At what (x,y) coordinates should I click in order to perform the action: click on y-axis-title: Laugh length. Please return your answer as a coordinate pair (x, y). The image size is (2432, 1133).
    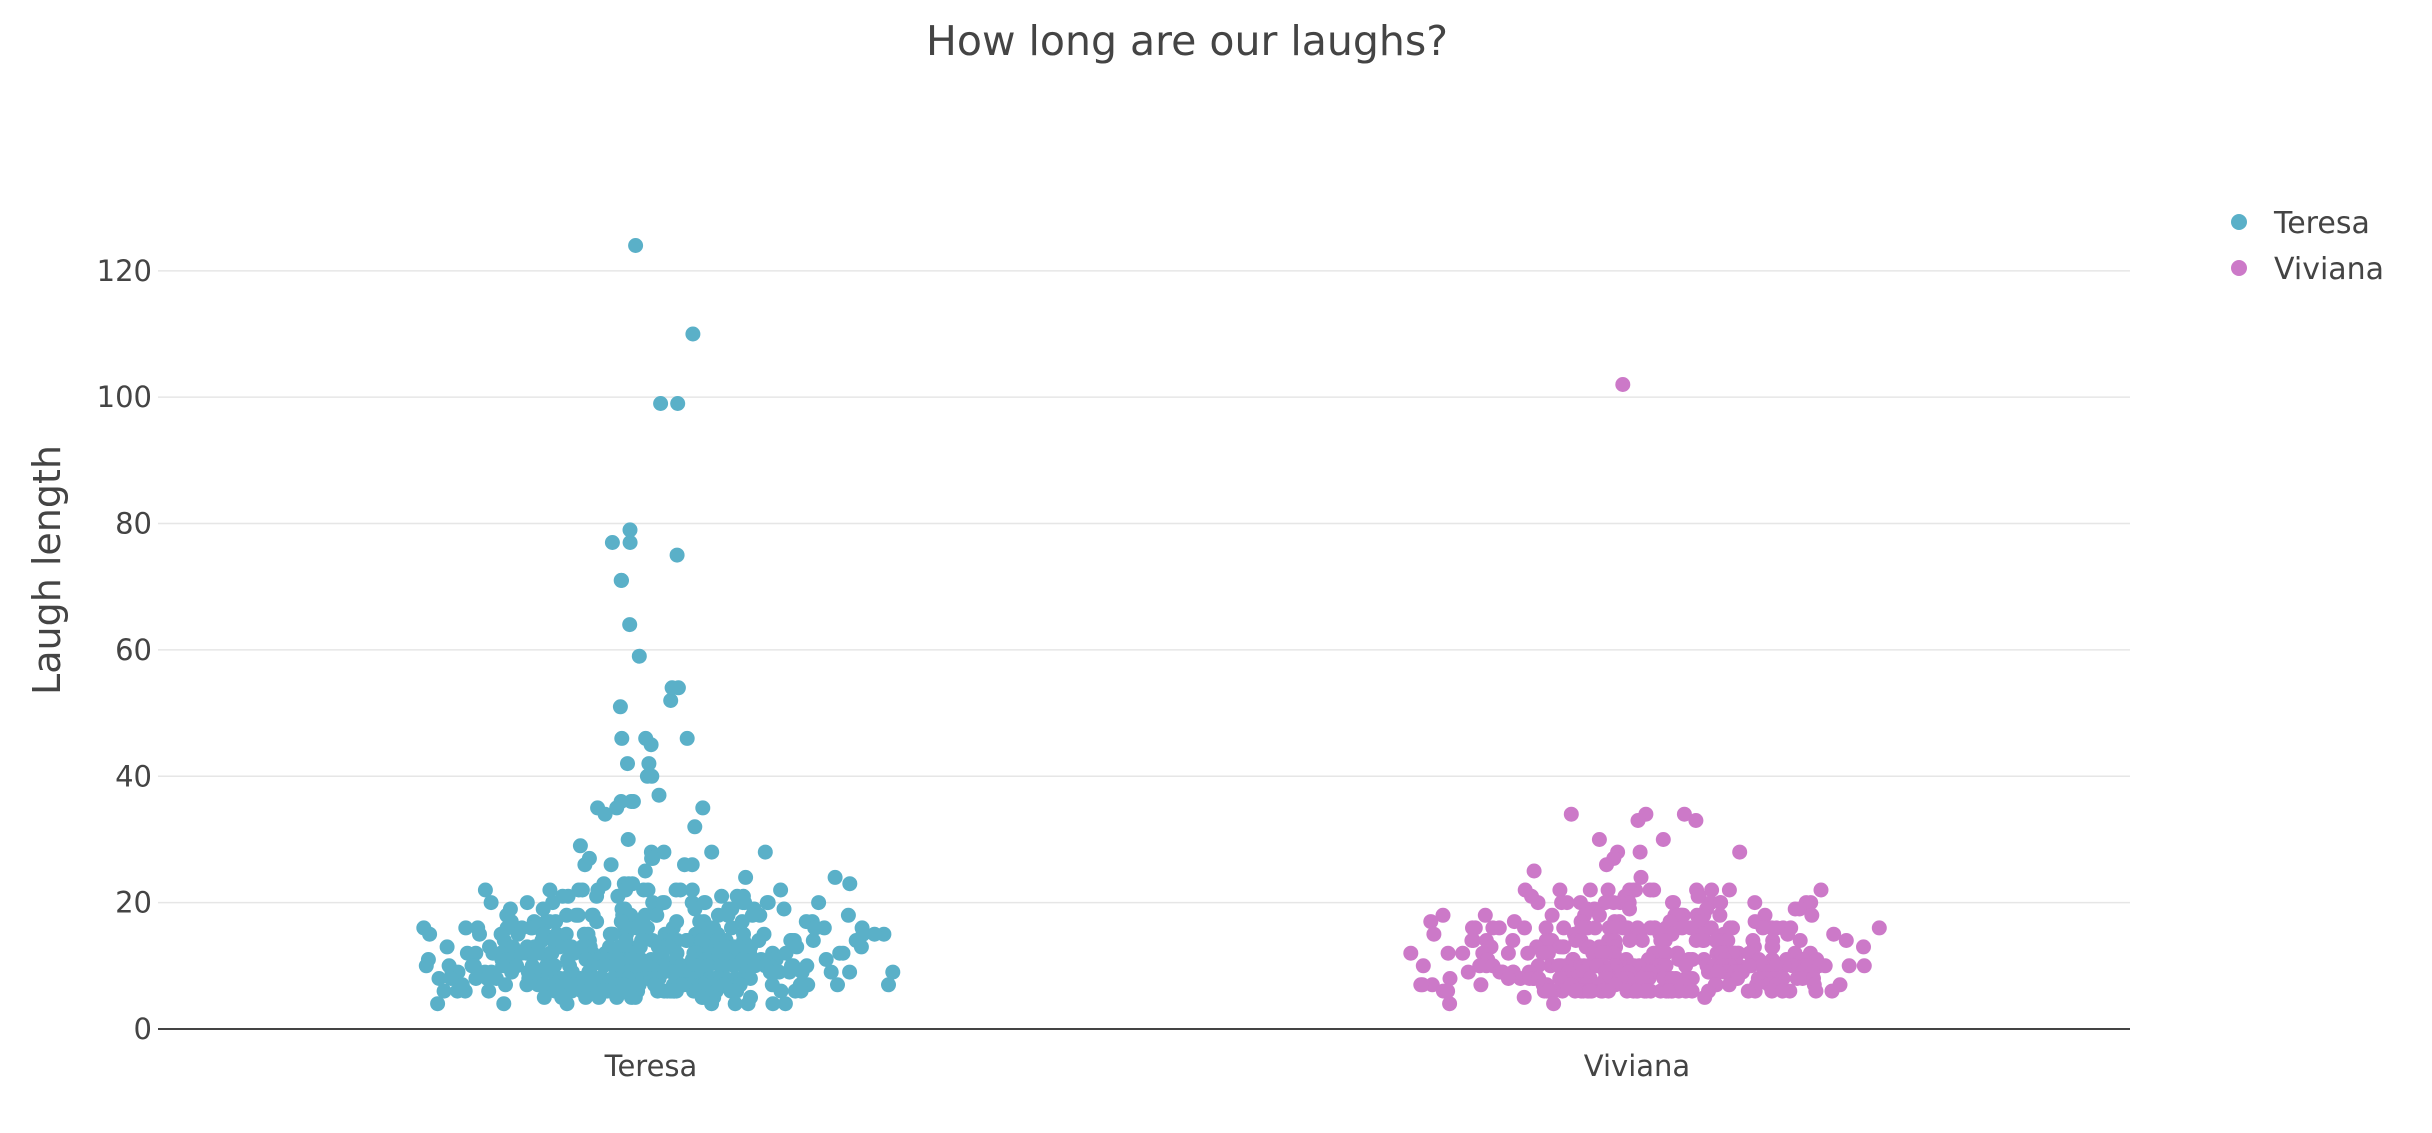
    Looking at the image, I should click on (47, 570).